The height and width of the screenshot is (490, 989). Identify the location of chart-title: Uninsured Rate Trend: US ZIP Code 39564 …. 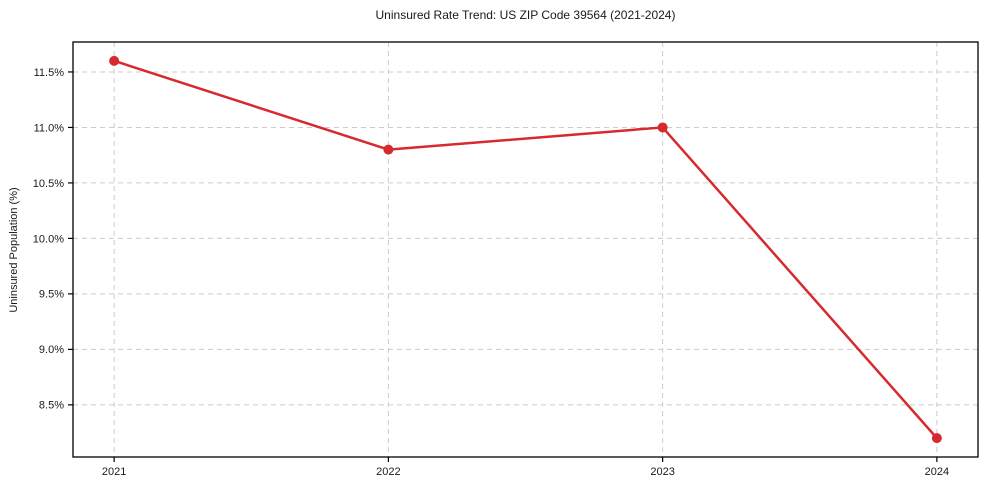
(525, 15).